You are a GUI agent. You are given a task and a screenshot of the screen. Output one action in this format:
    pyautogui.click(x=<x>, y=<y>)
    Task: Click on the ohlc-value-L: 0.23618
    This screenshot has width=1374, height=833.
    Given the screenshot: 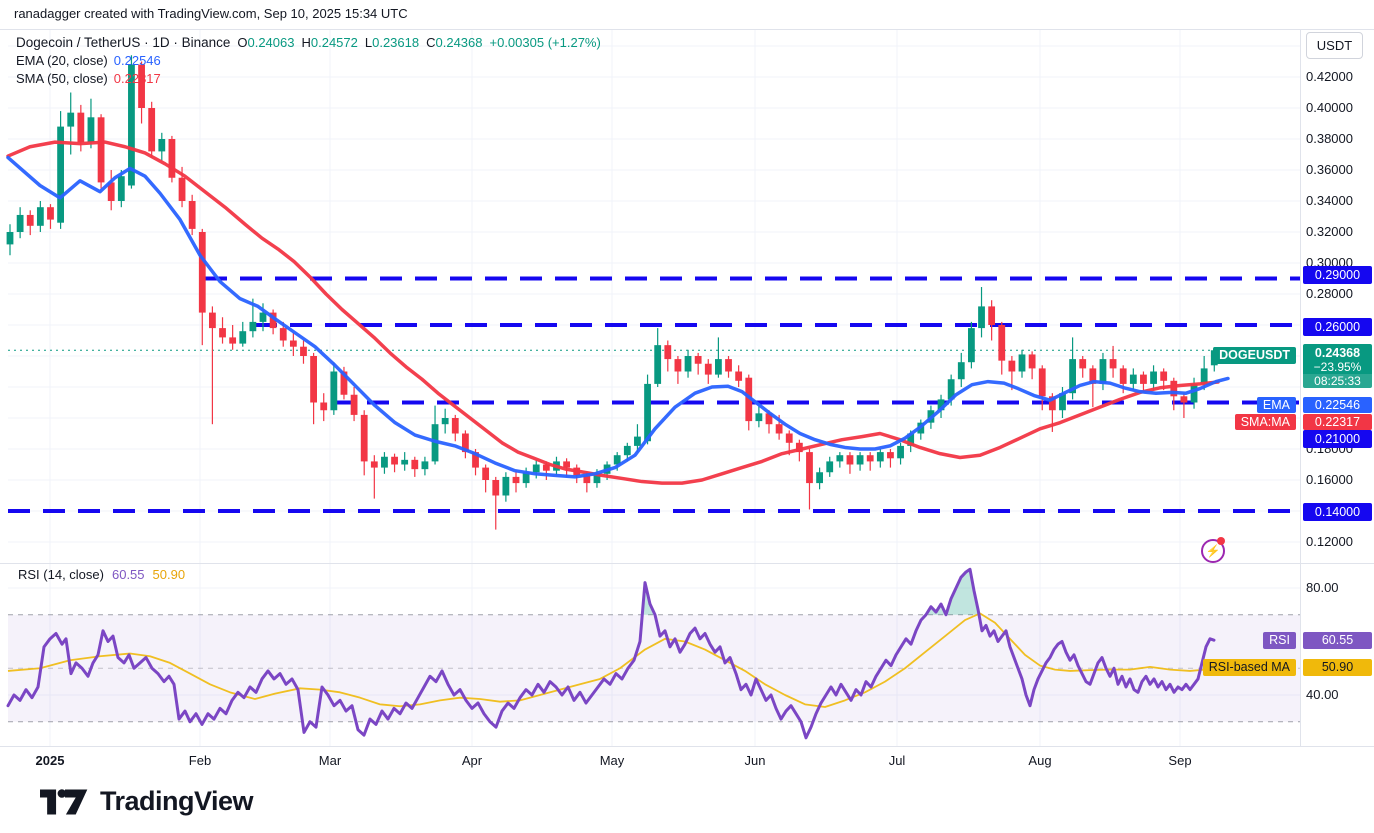 What is the action you would take?
    pyautogui.click(x=396, y=42)
    